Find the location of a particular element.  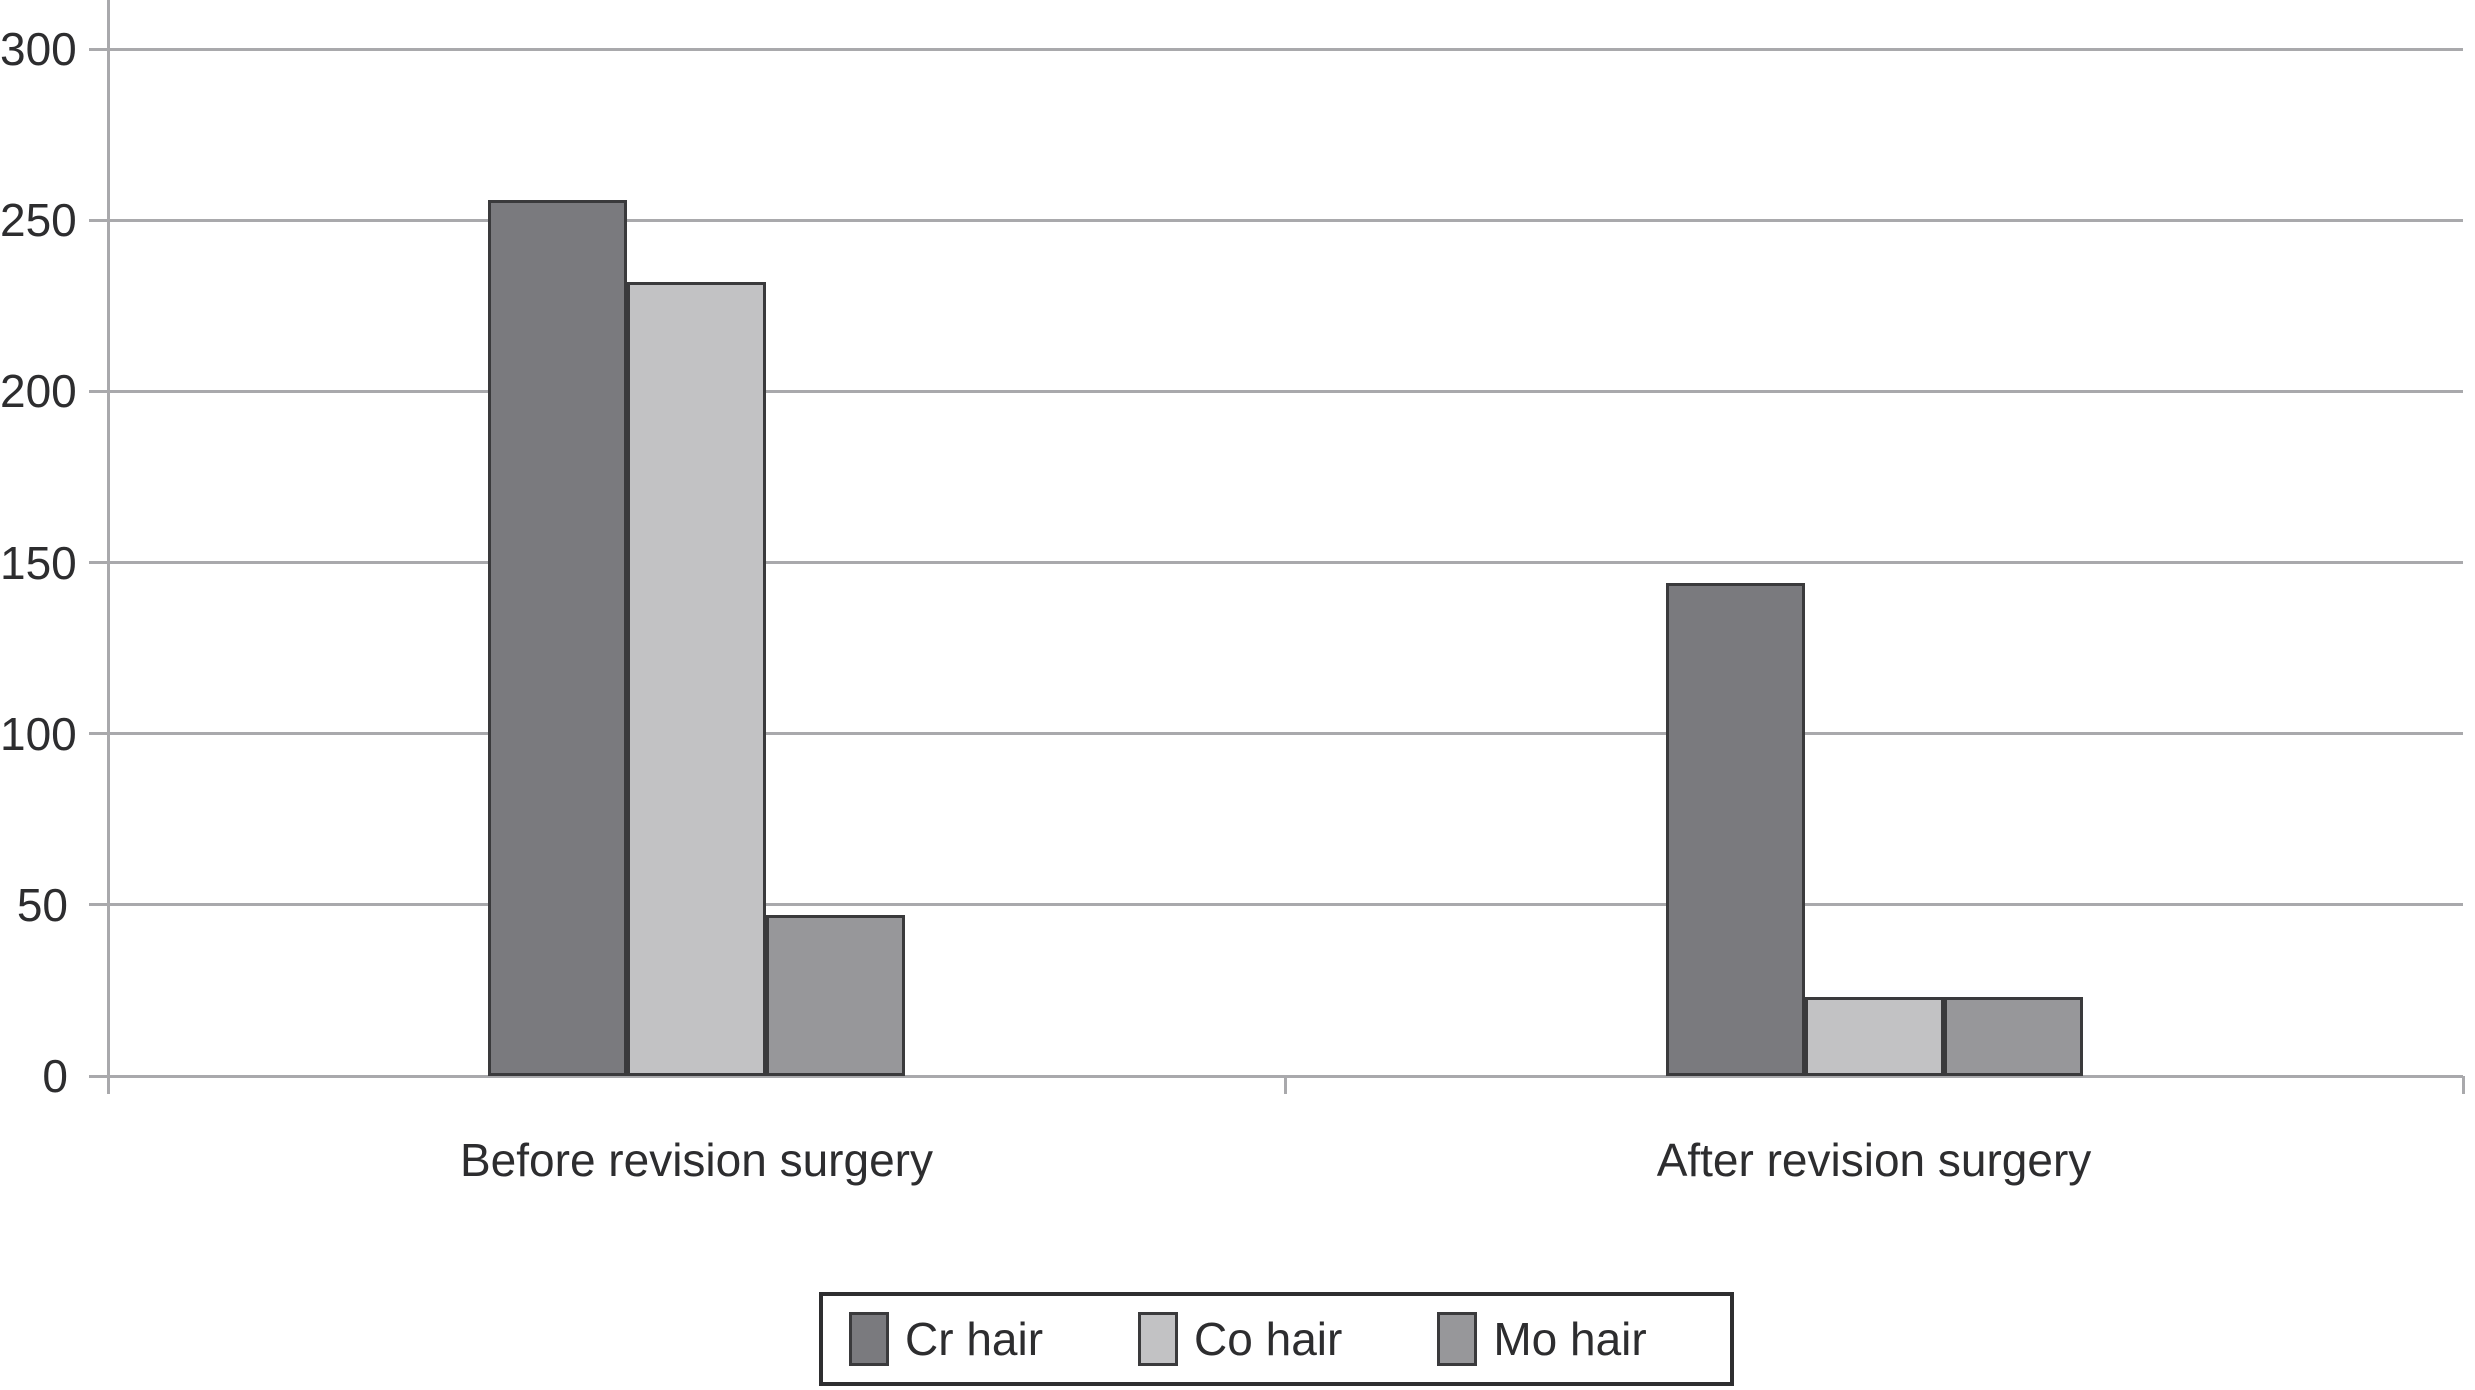

y-axis-line is located at coordinates (108, 547).